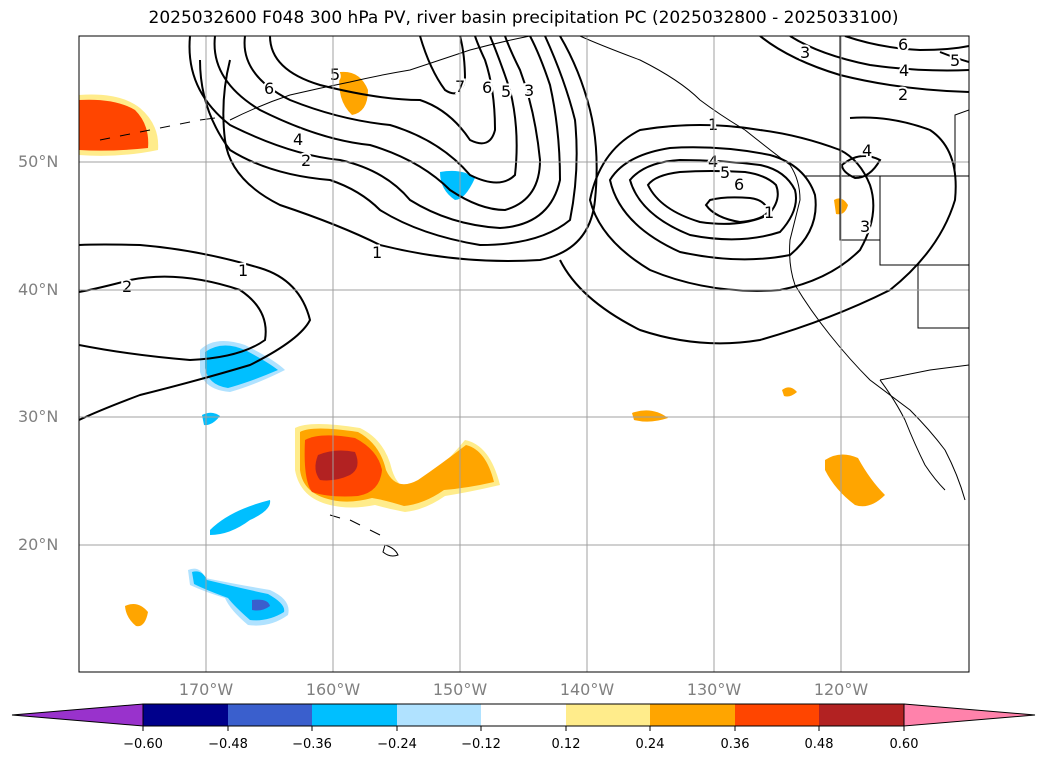  What do you see at coordinates (136, 615) in the screenshot?
I see `pos-region-small-south` at bounding box center [136, 615].